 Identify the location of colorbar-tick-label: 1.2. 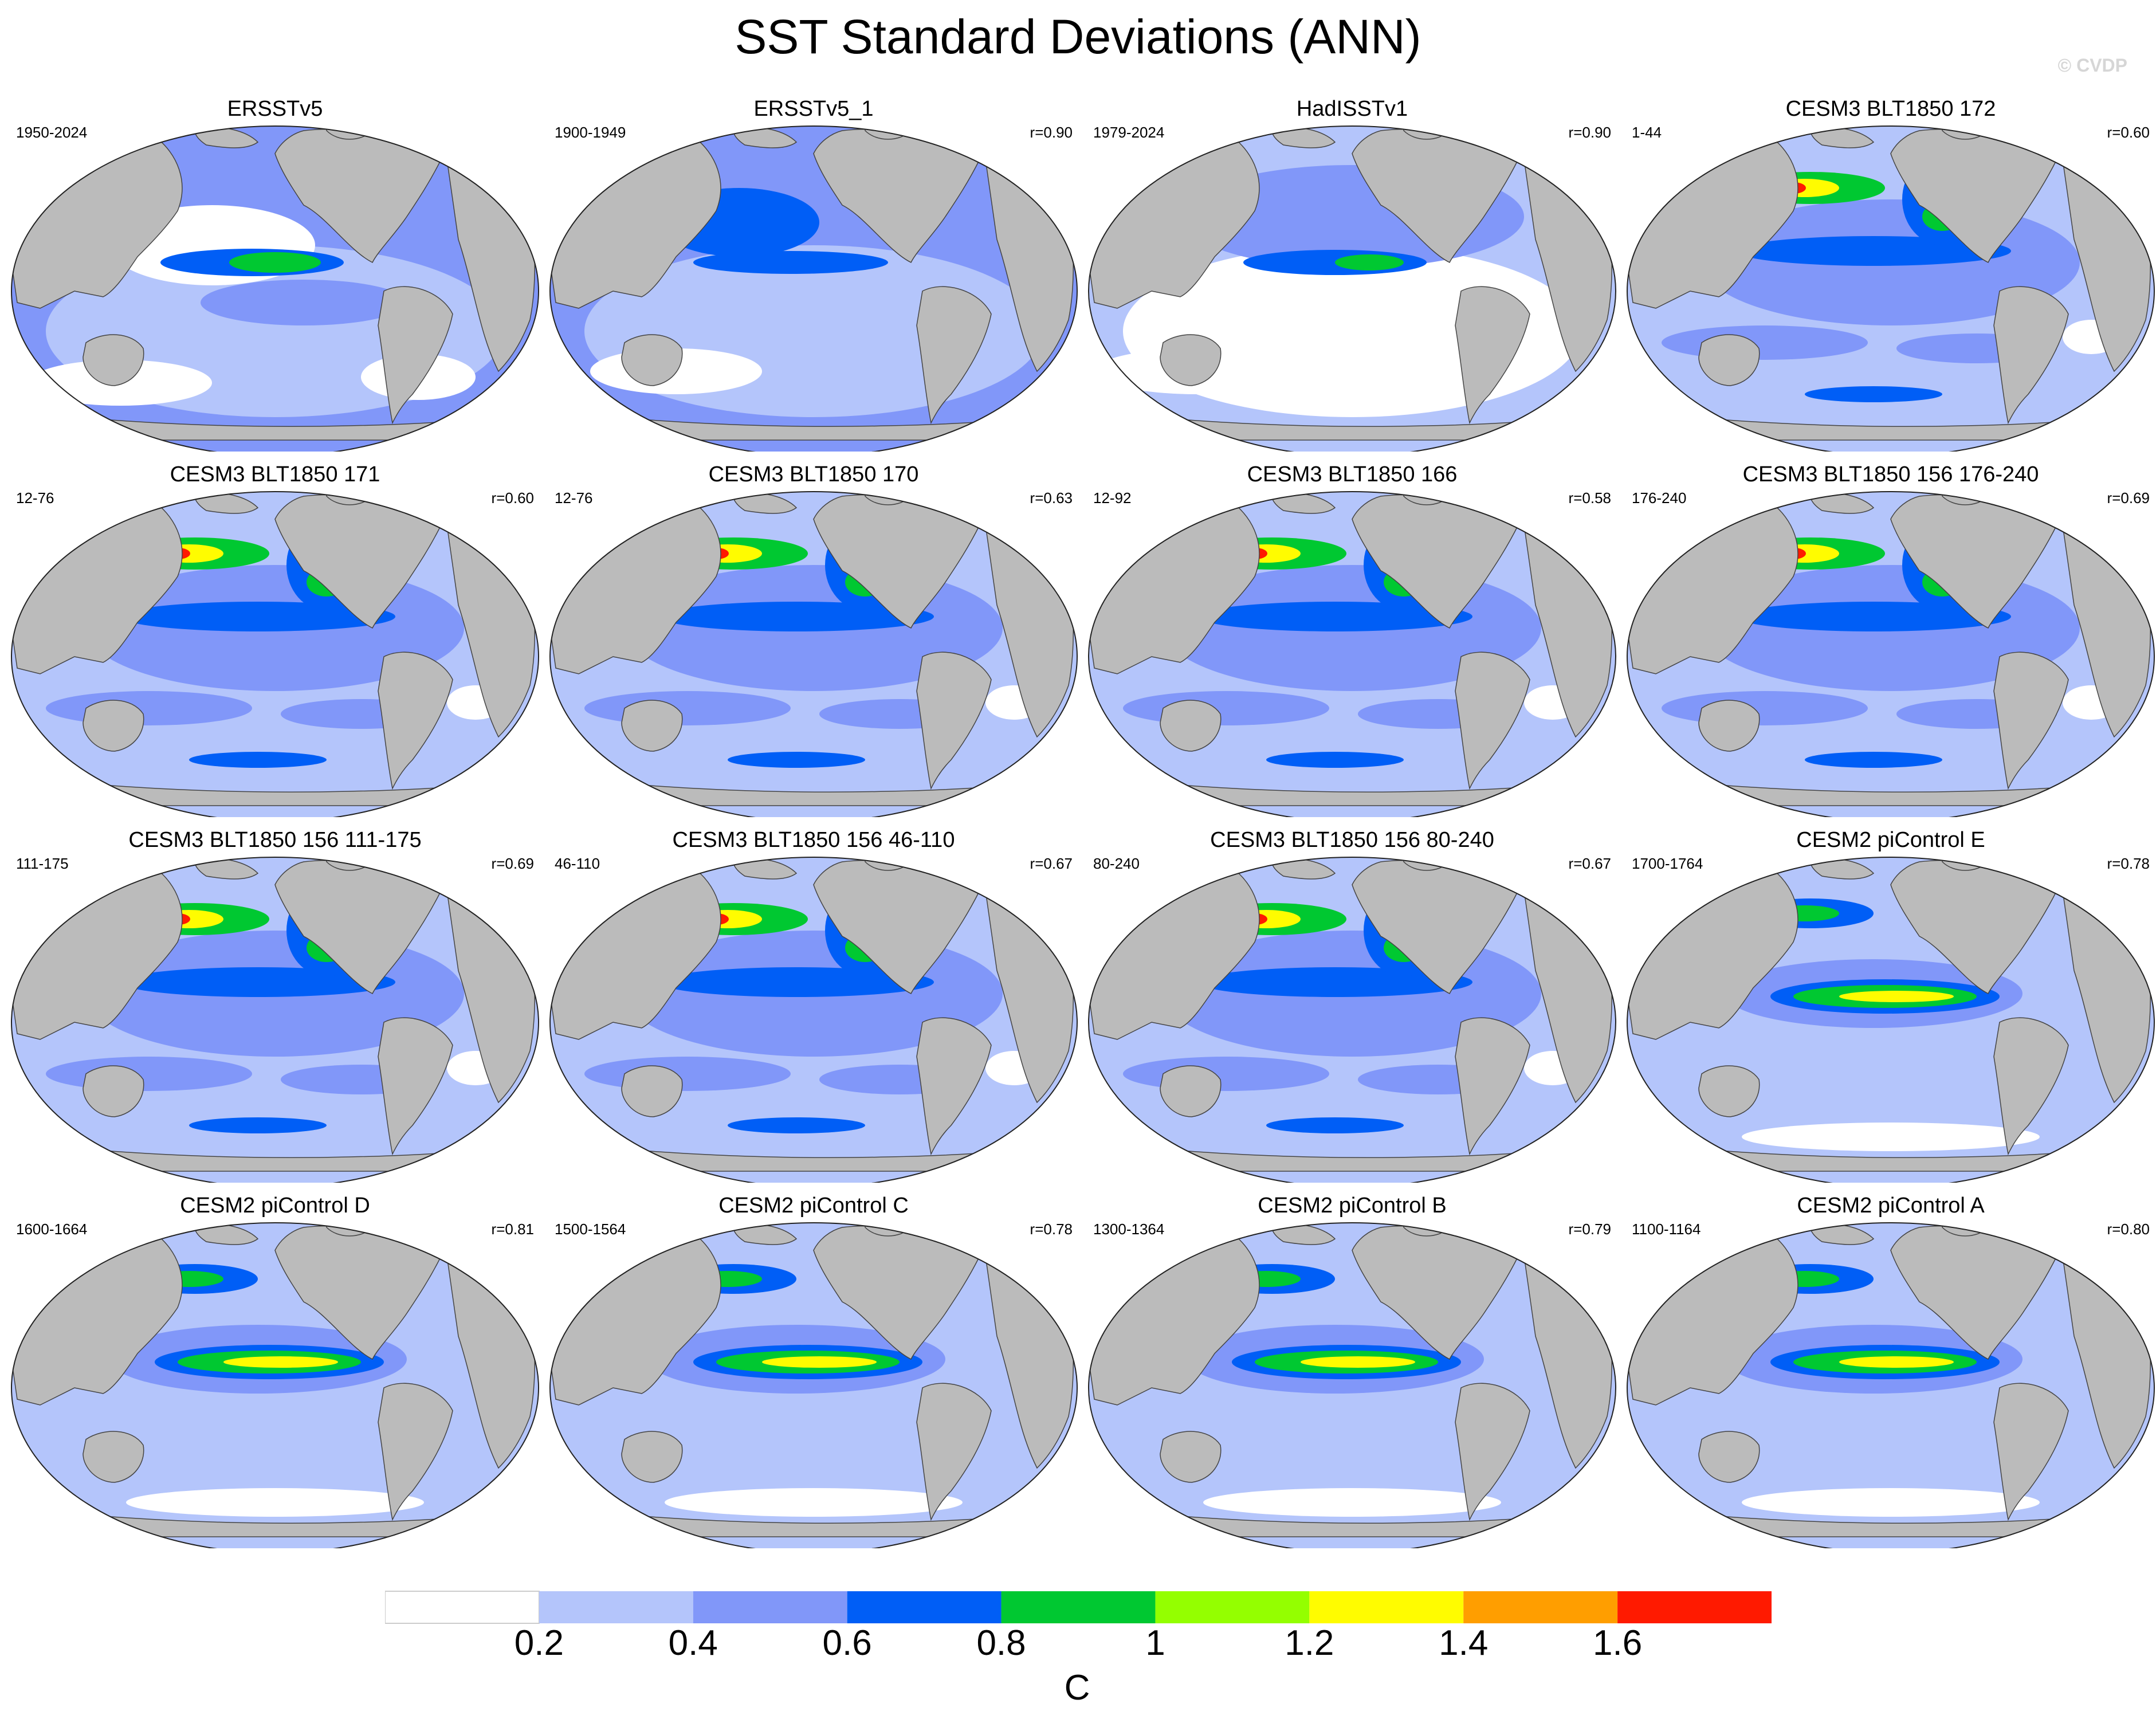
(1309, 1643).